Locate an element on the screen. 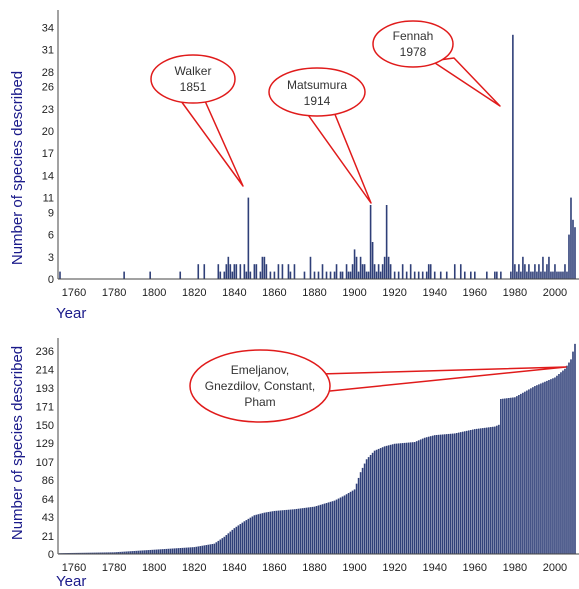 Image resolution: width=579 pixels, height=589 pixels. x-axis-label: Year is located at coordinates (71, 581).